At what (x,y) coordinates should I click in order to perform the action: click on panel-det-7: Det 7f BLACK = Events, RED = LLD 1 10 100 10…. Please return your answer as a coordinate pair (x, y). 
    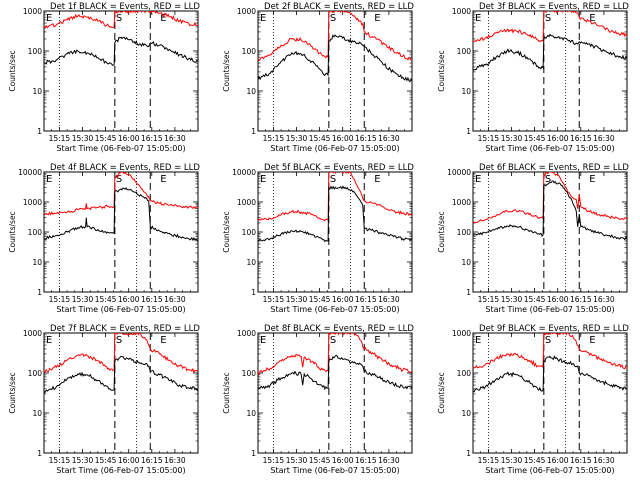
    Looking at the image, I should click on (104, 399).